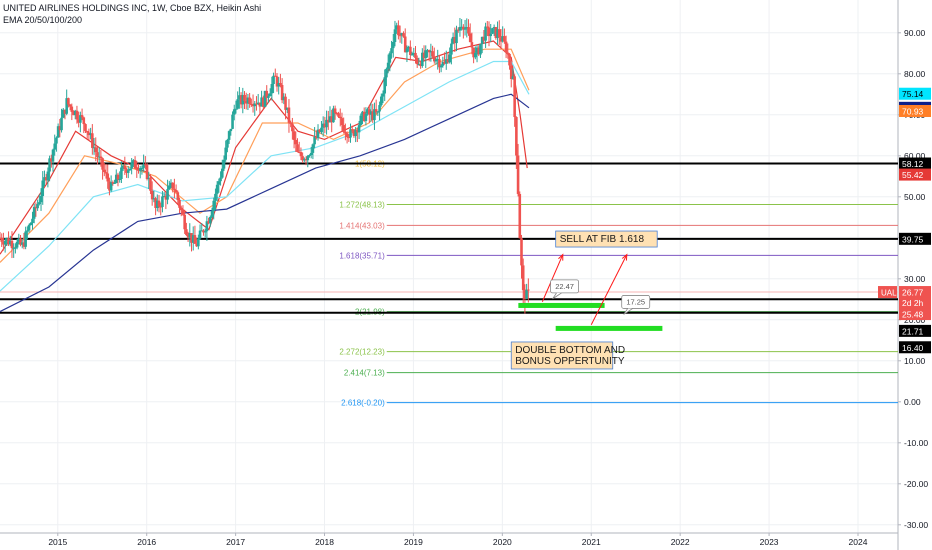 The image size is (932, 550). I want to click on x-tick-label: 2020, so click(502, 542).